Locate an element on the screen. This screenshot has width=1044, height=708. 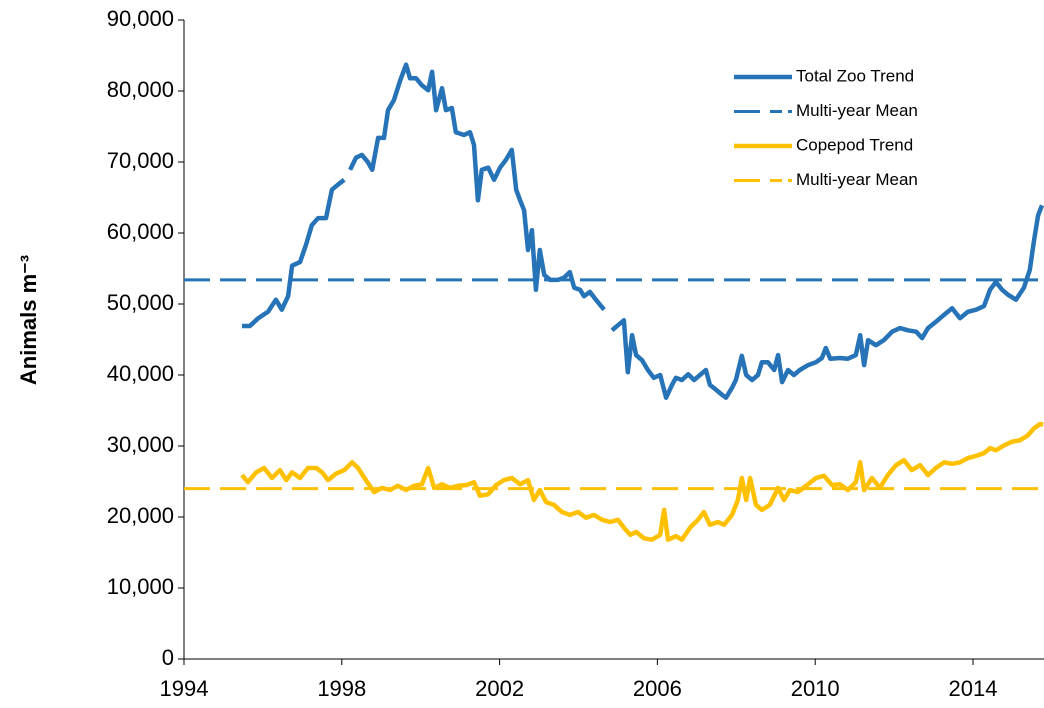
y-tick-label: 10,000 is located at coordinates (140, 586).